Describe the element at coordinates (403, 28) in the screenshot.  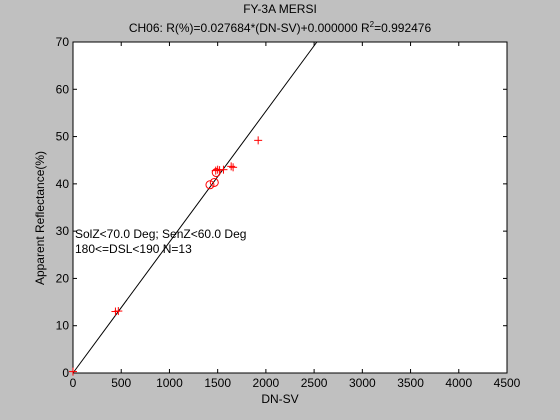
I see `subtitle-suffix: =0.992476` at that location.